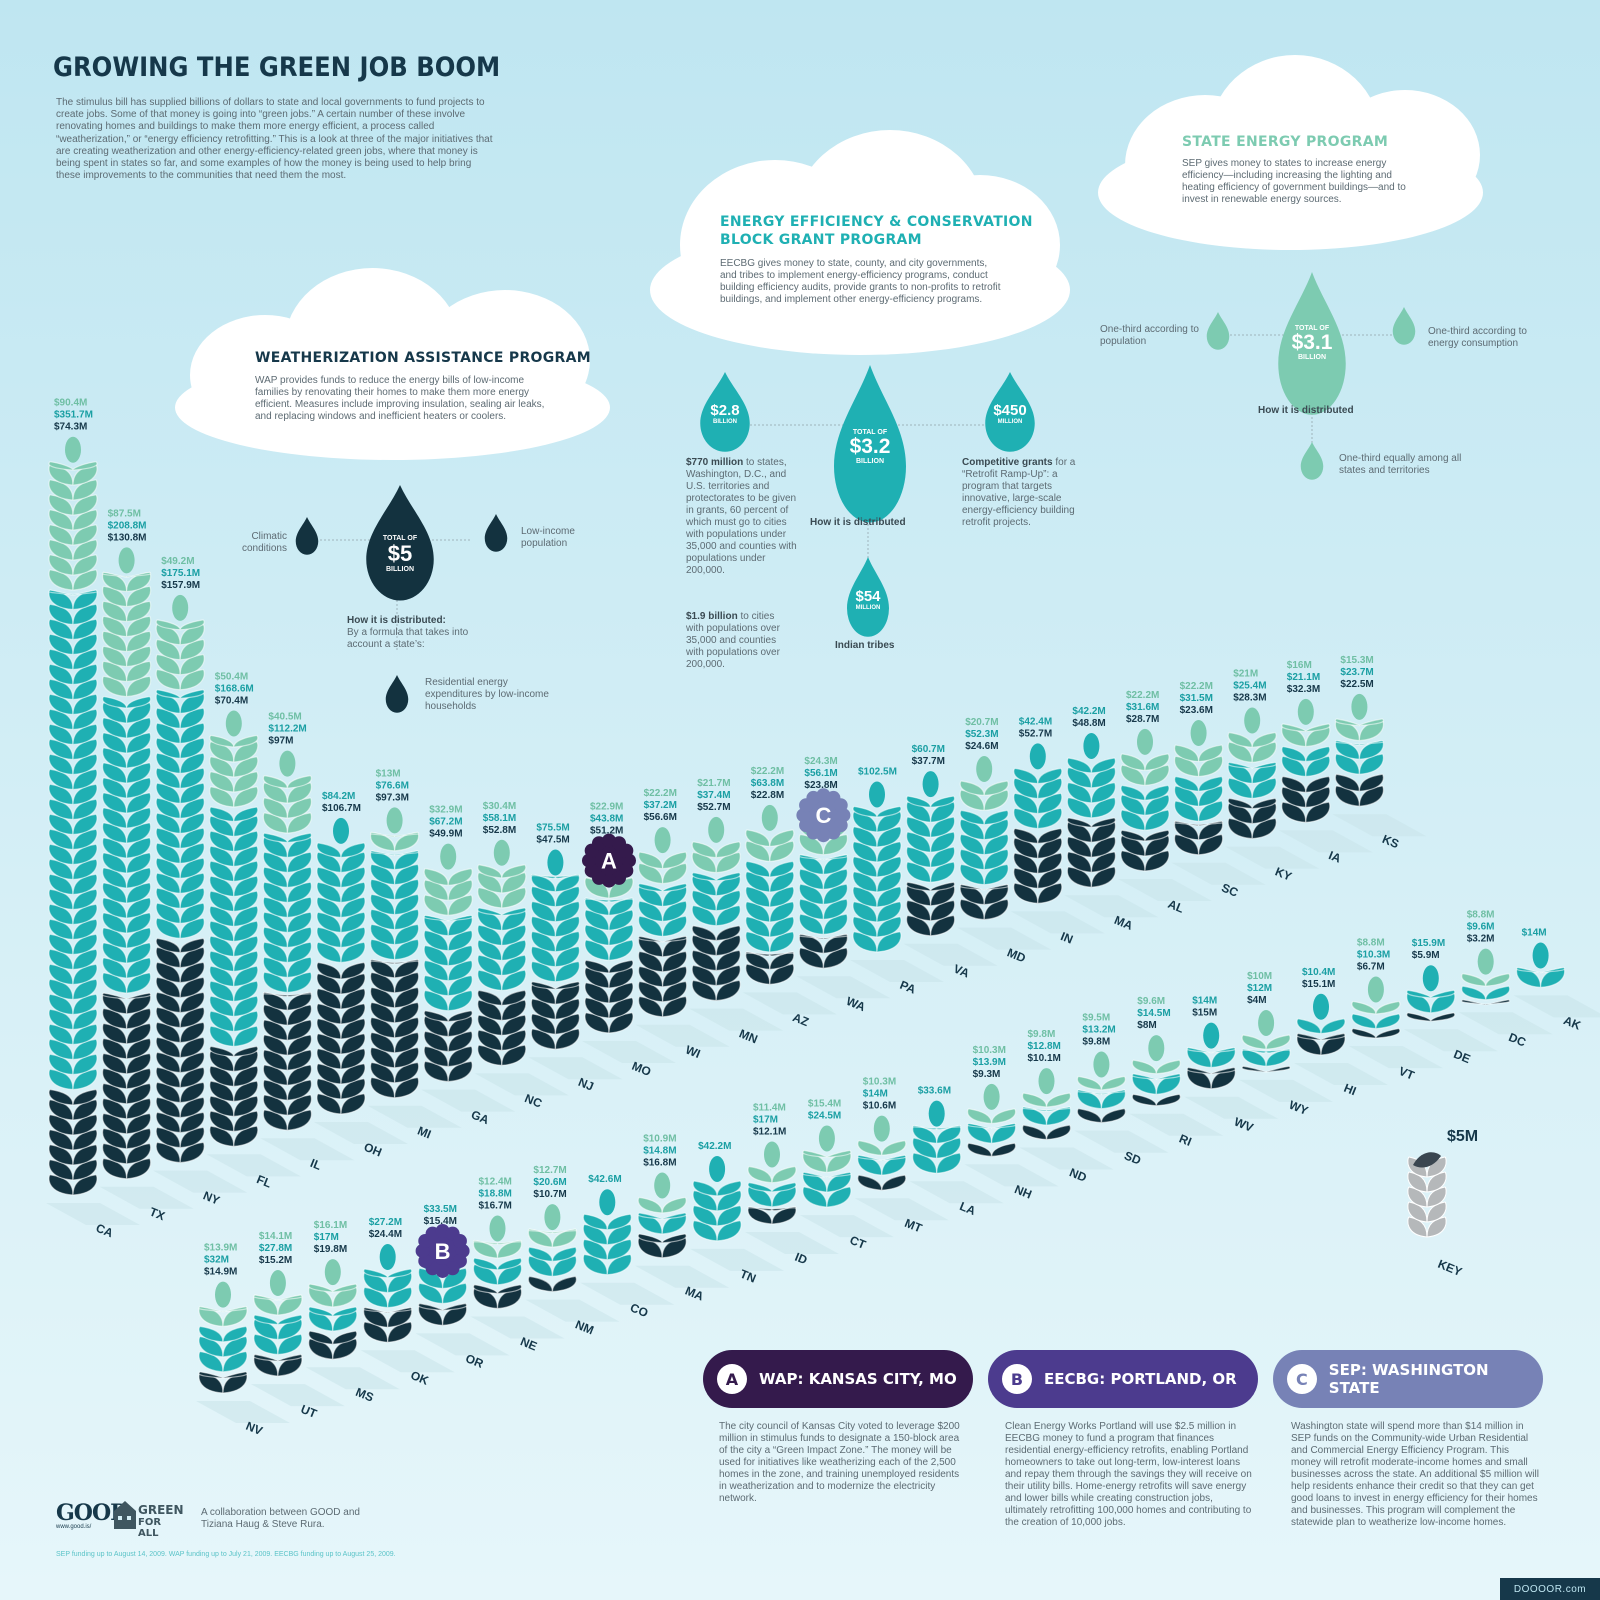 This screenshot has height=1600, width=1600. I want to click on stalk-vt-2-eecbg-value: $10.3M, so click(1373, 954).